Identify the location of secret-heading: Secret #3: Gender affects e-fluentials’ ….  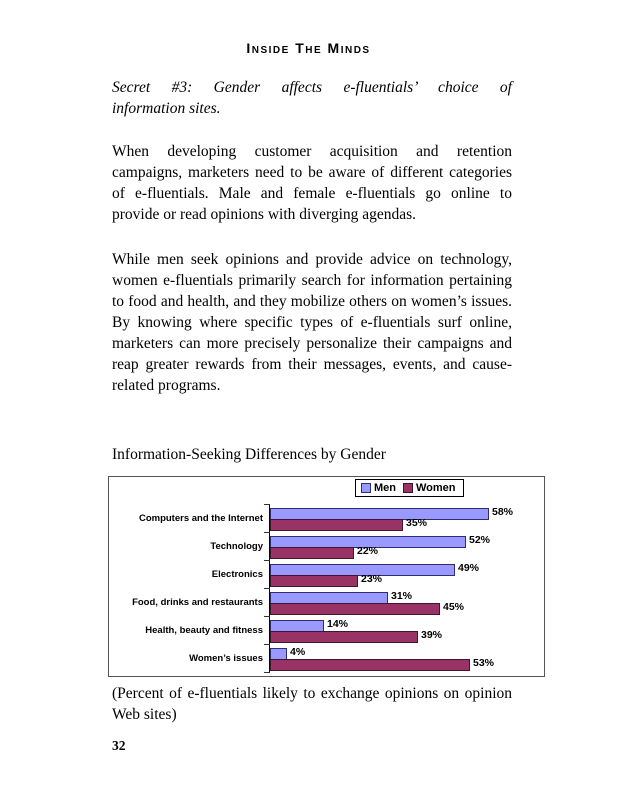
(312, 98).